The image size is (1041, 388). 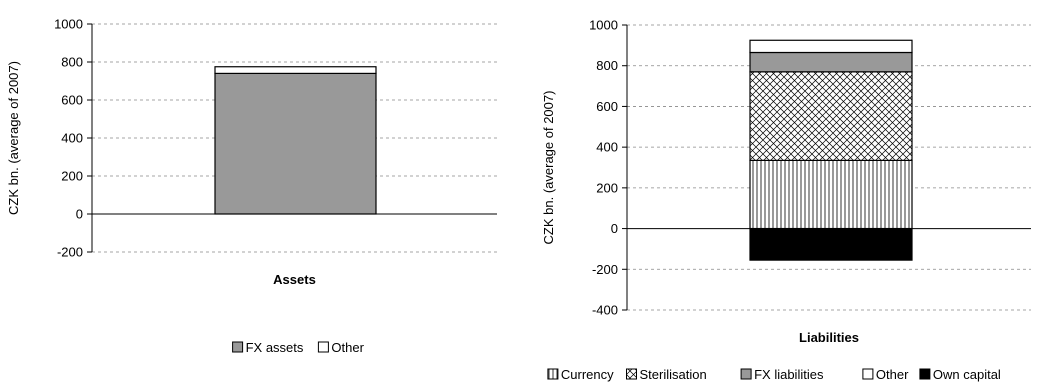 What do you see at coordinates (587, 374) in the screenshot?
I see `legend-label: Currency` at bounding box center [587, 374].